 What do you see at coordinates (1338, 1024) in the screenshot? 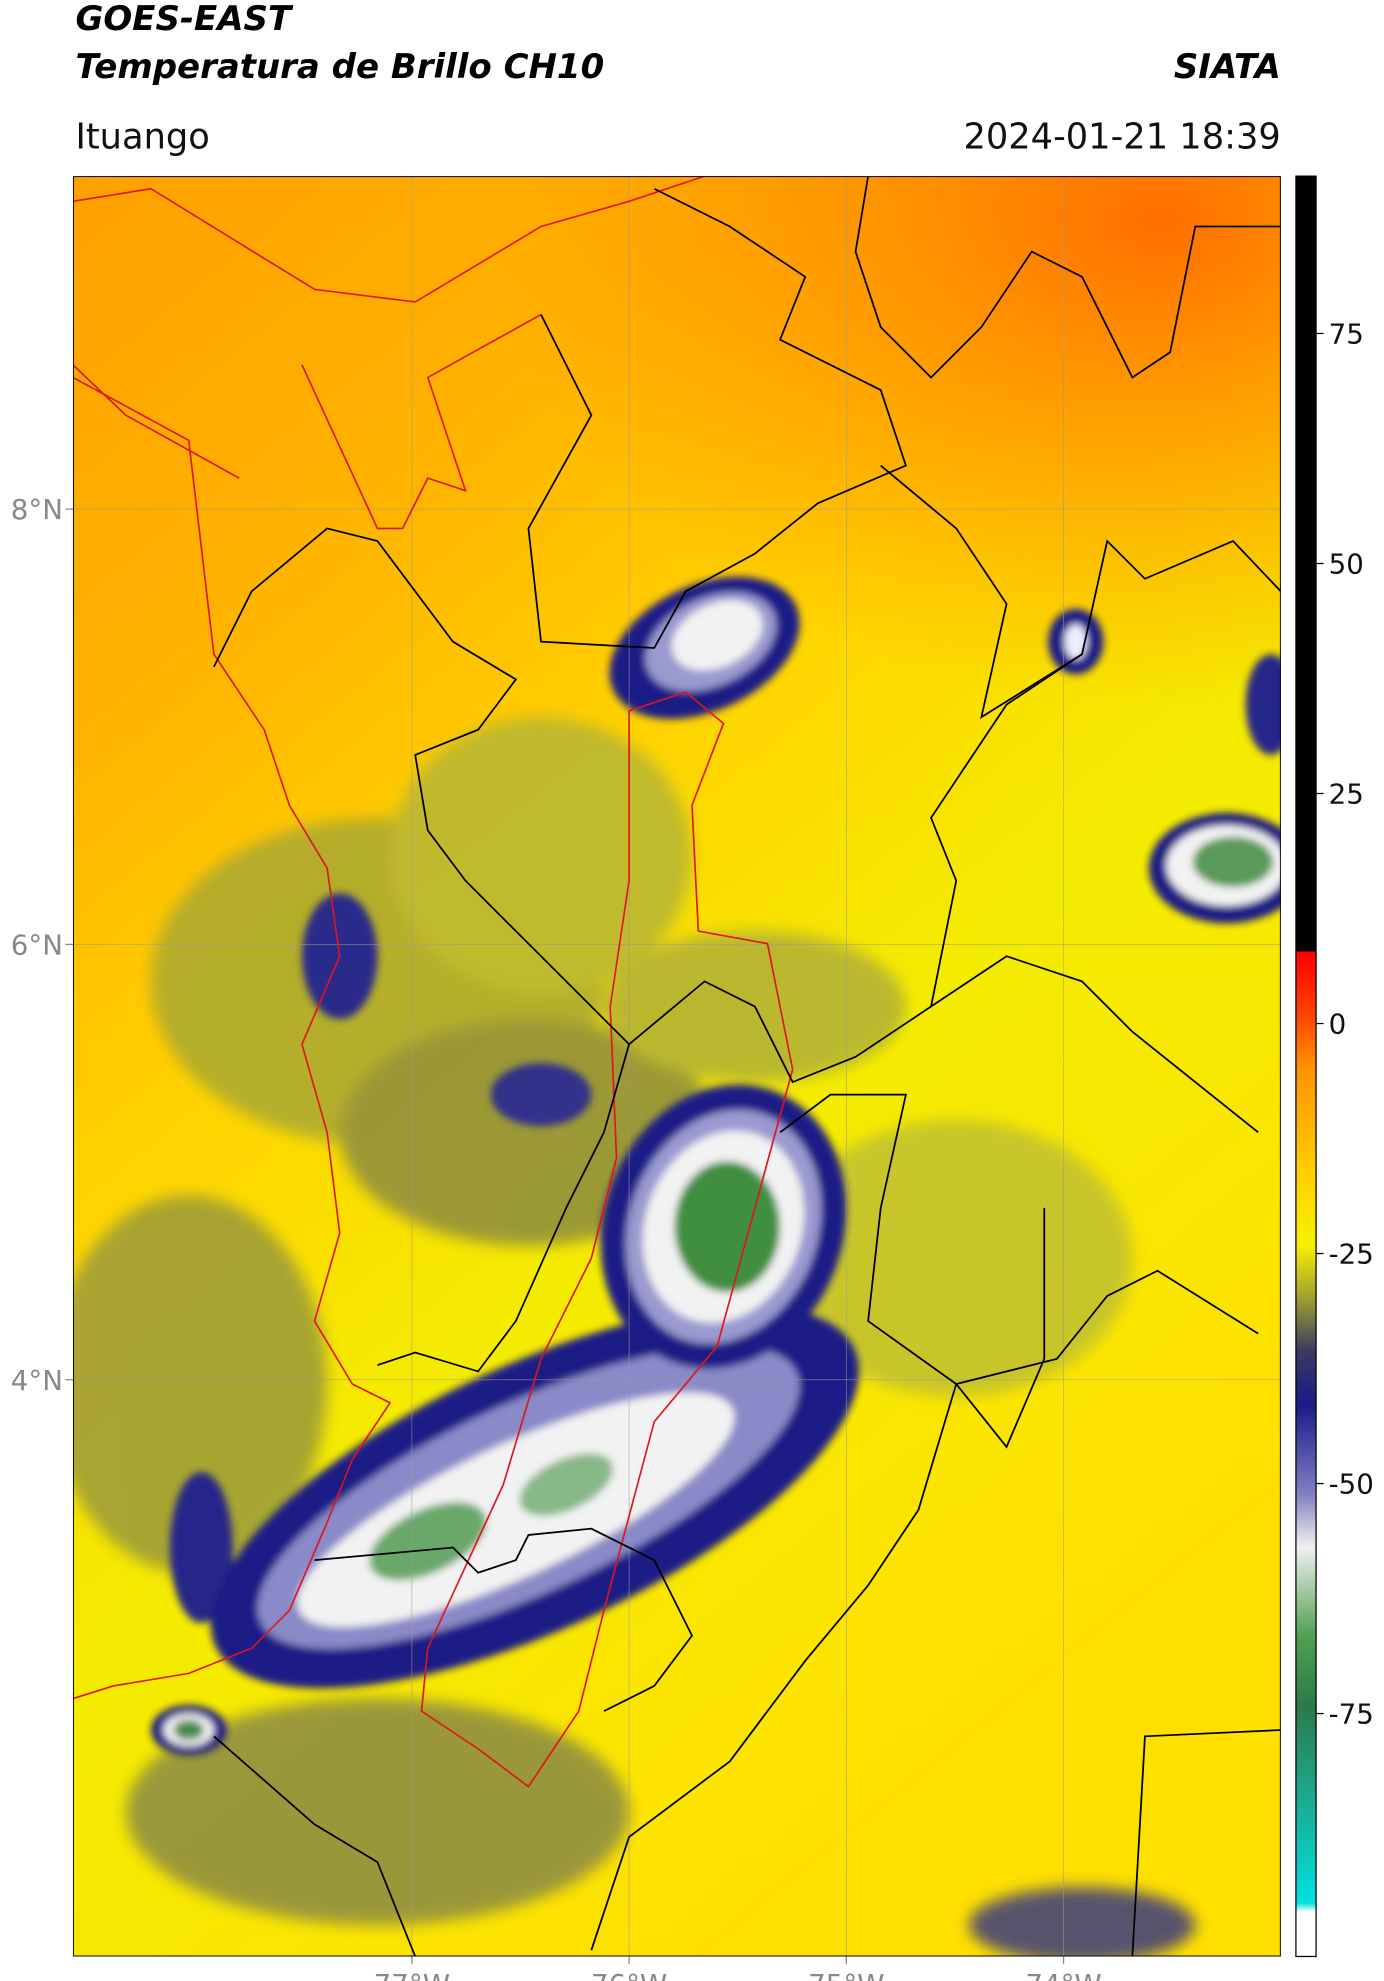
I see `colorbar-tick-label: 0` at bounding box center [1338, 1024].